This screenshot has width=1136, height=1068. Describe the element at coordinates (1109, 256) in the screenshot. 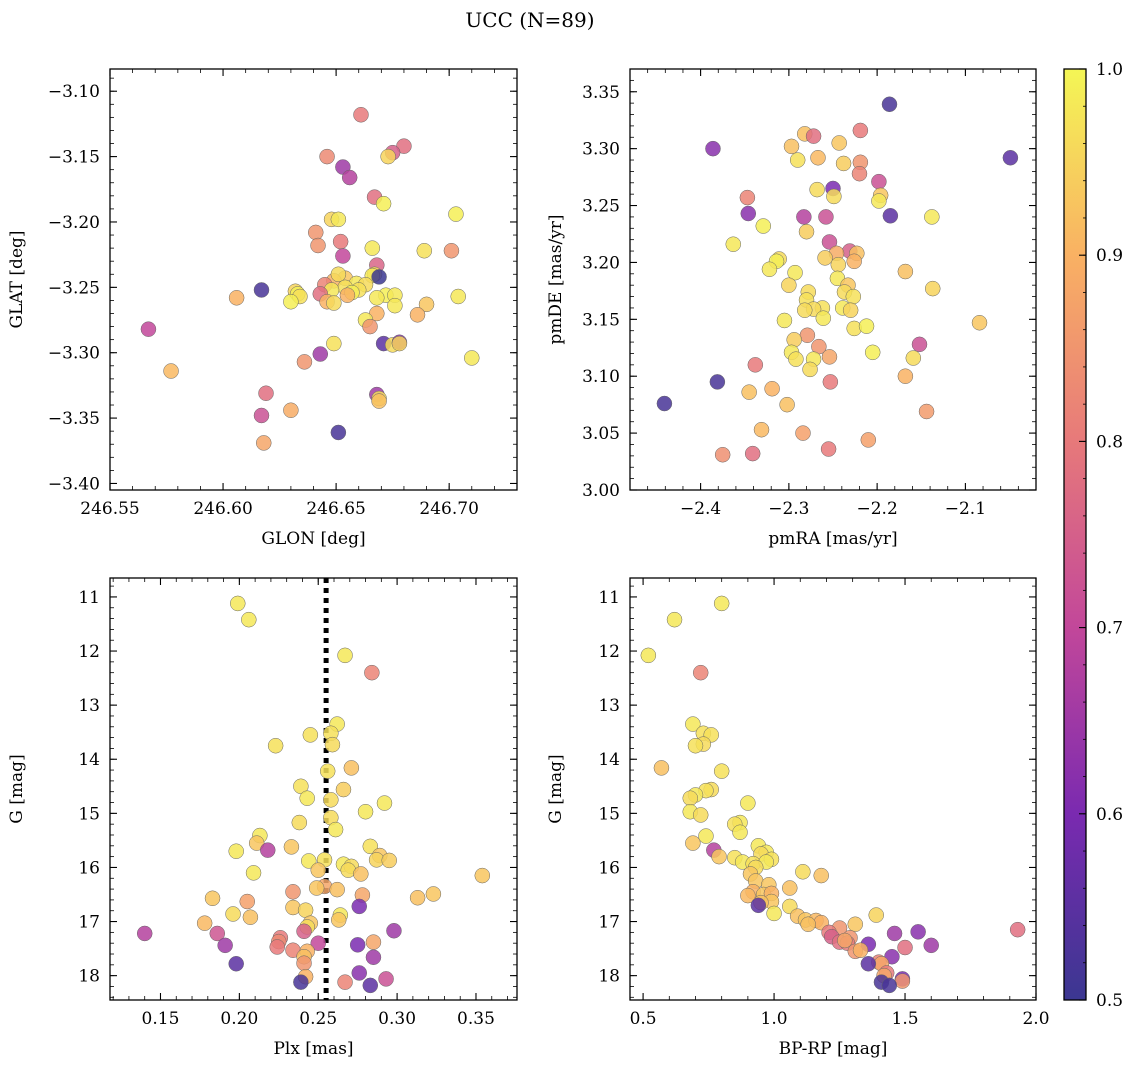

I see `colorbar-tick-label: 0.9` at that location.